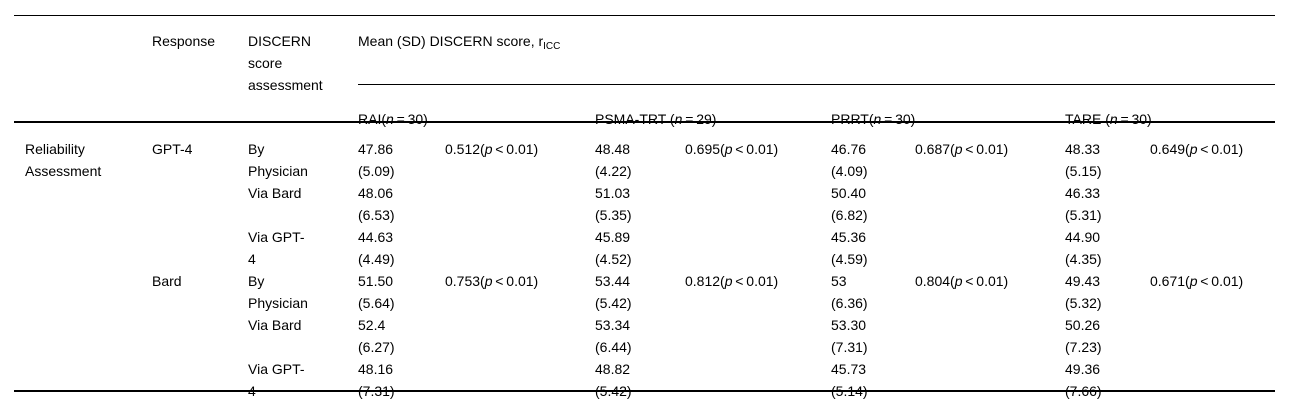 The image size is (1289, 407). Describe the element at coordinates (184, 41) in the screenshot. I see `col-header-response: Response` at that location.